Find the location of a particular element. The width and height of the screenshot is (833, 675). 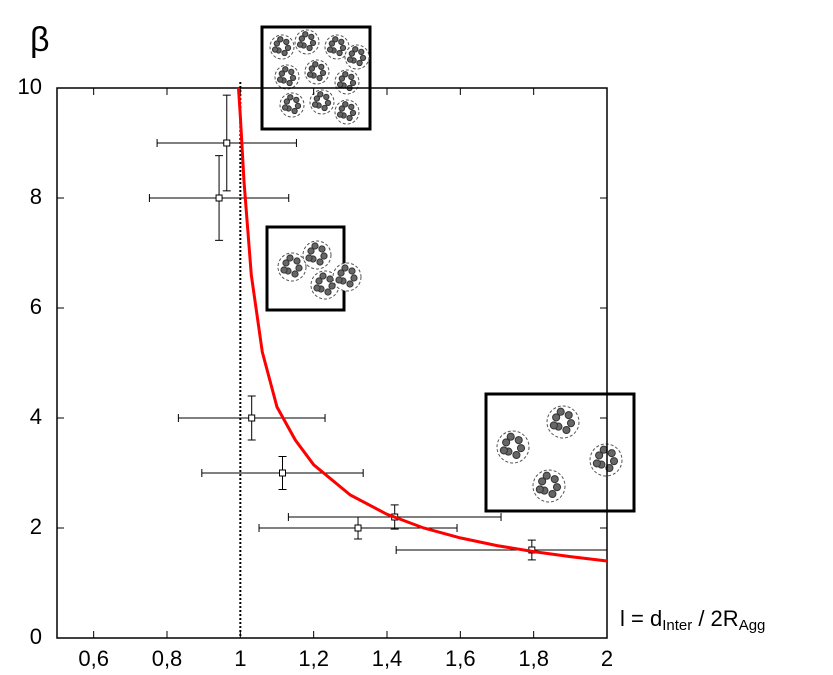

x-axis-label-part: l = d is located at coordinates (641, 618).